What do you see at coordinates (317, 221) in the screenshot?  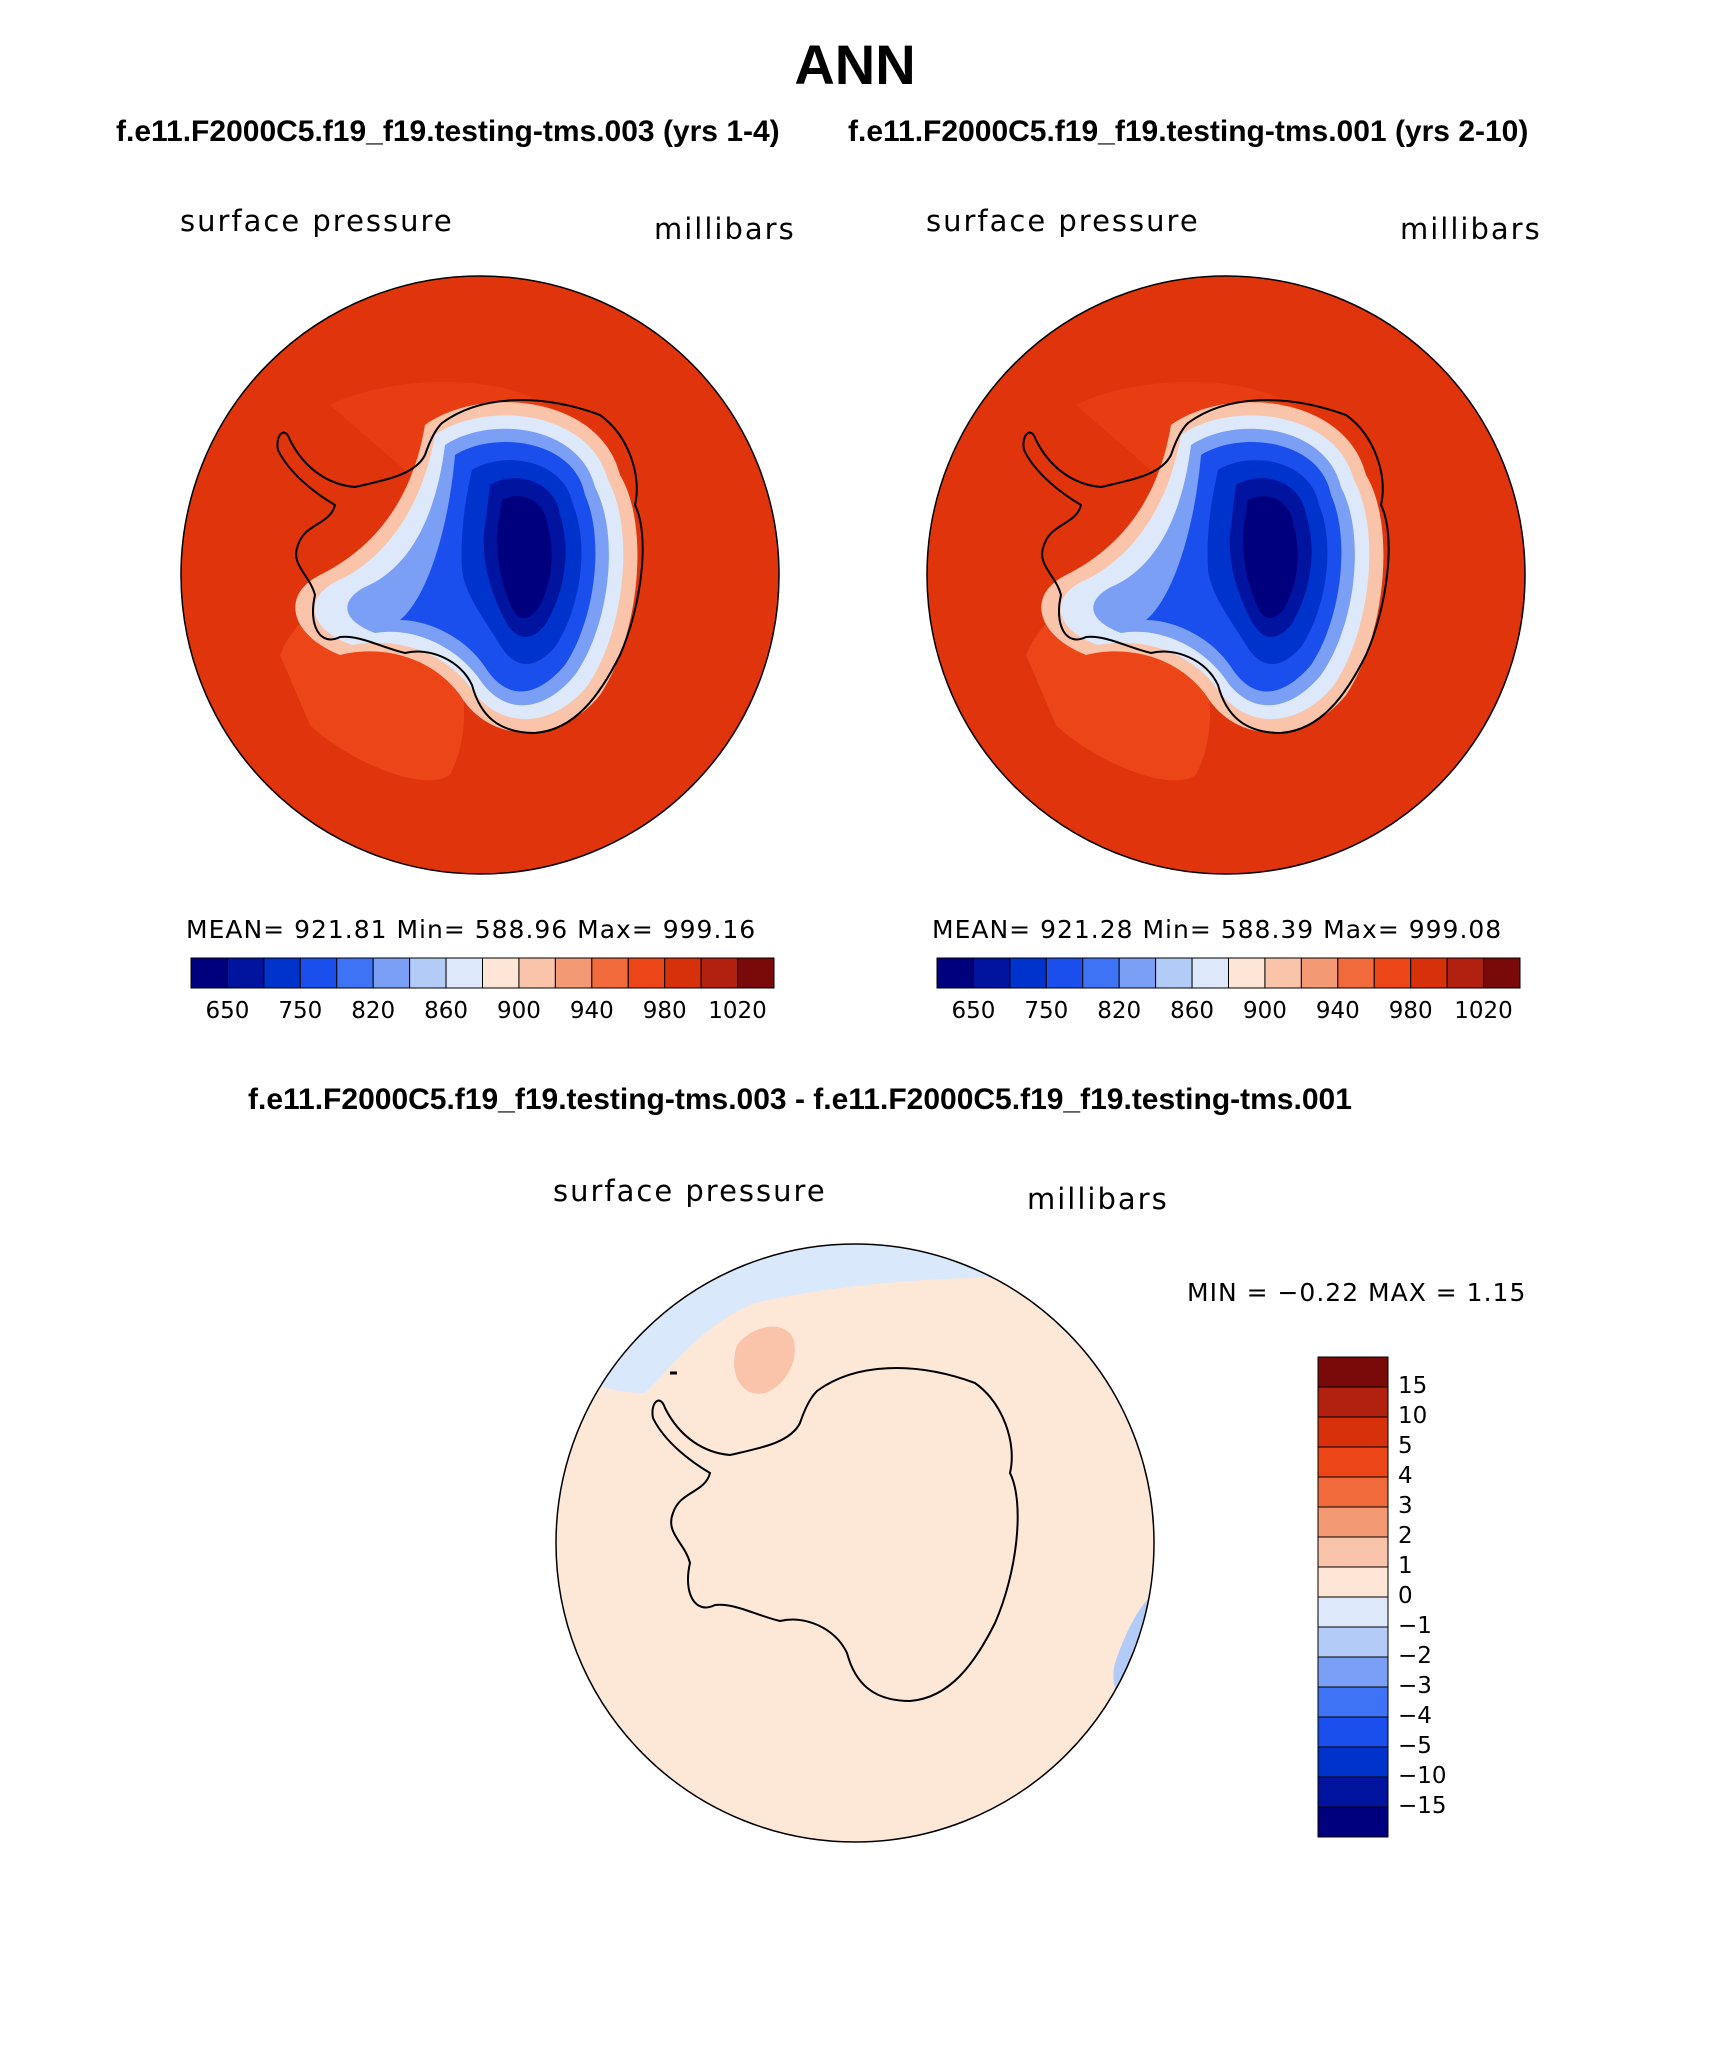 I see `panel-a-variable: surface pressure` at bounding box center [317, 221].